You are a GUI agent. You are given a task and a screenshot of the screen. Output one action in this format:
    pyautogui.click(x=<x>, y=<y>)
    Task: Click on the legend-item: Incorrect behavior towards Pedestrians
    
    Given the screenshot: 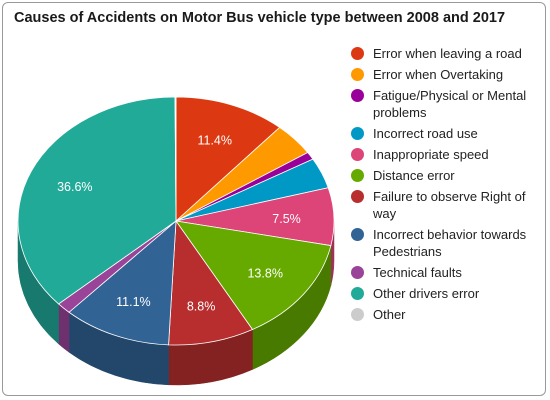 What is the action you would take?
    pyautogui.click(x=448, y=243)
    